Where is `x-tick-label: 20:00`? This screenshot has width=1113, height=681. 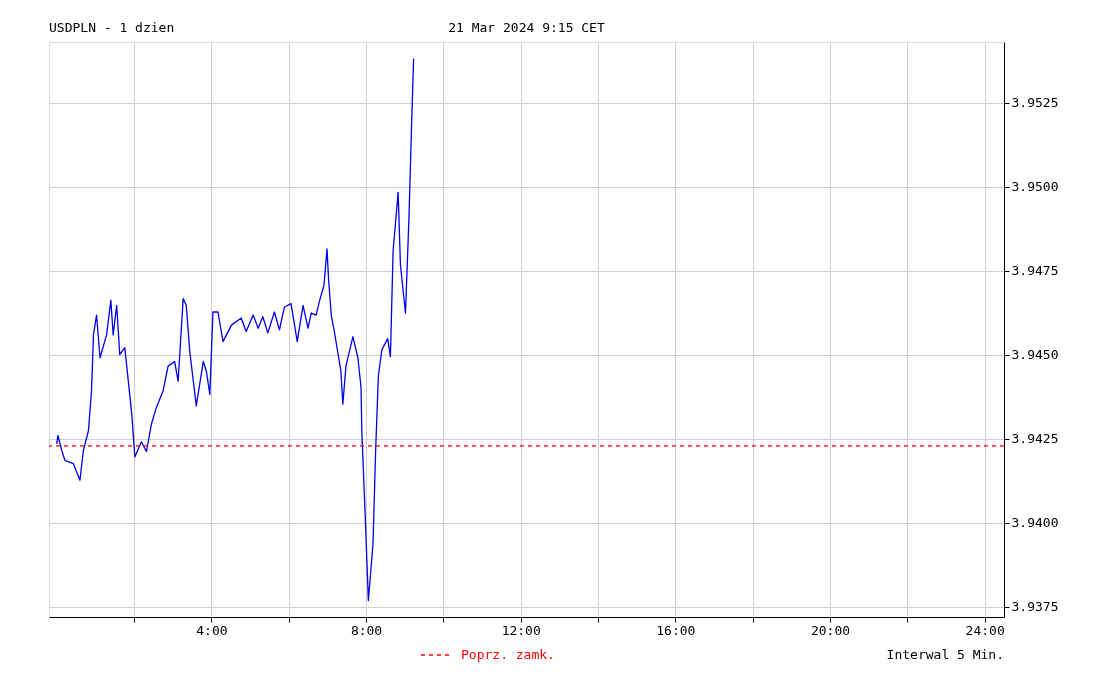 x-tick-label: 20:00 is located at coordinates (830, 630).